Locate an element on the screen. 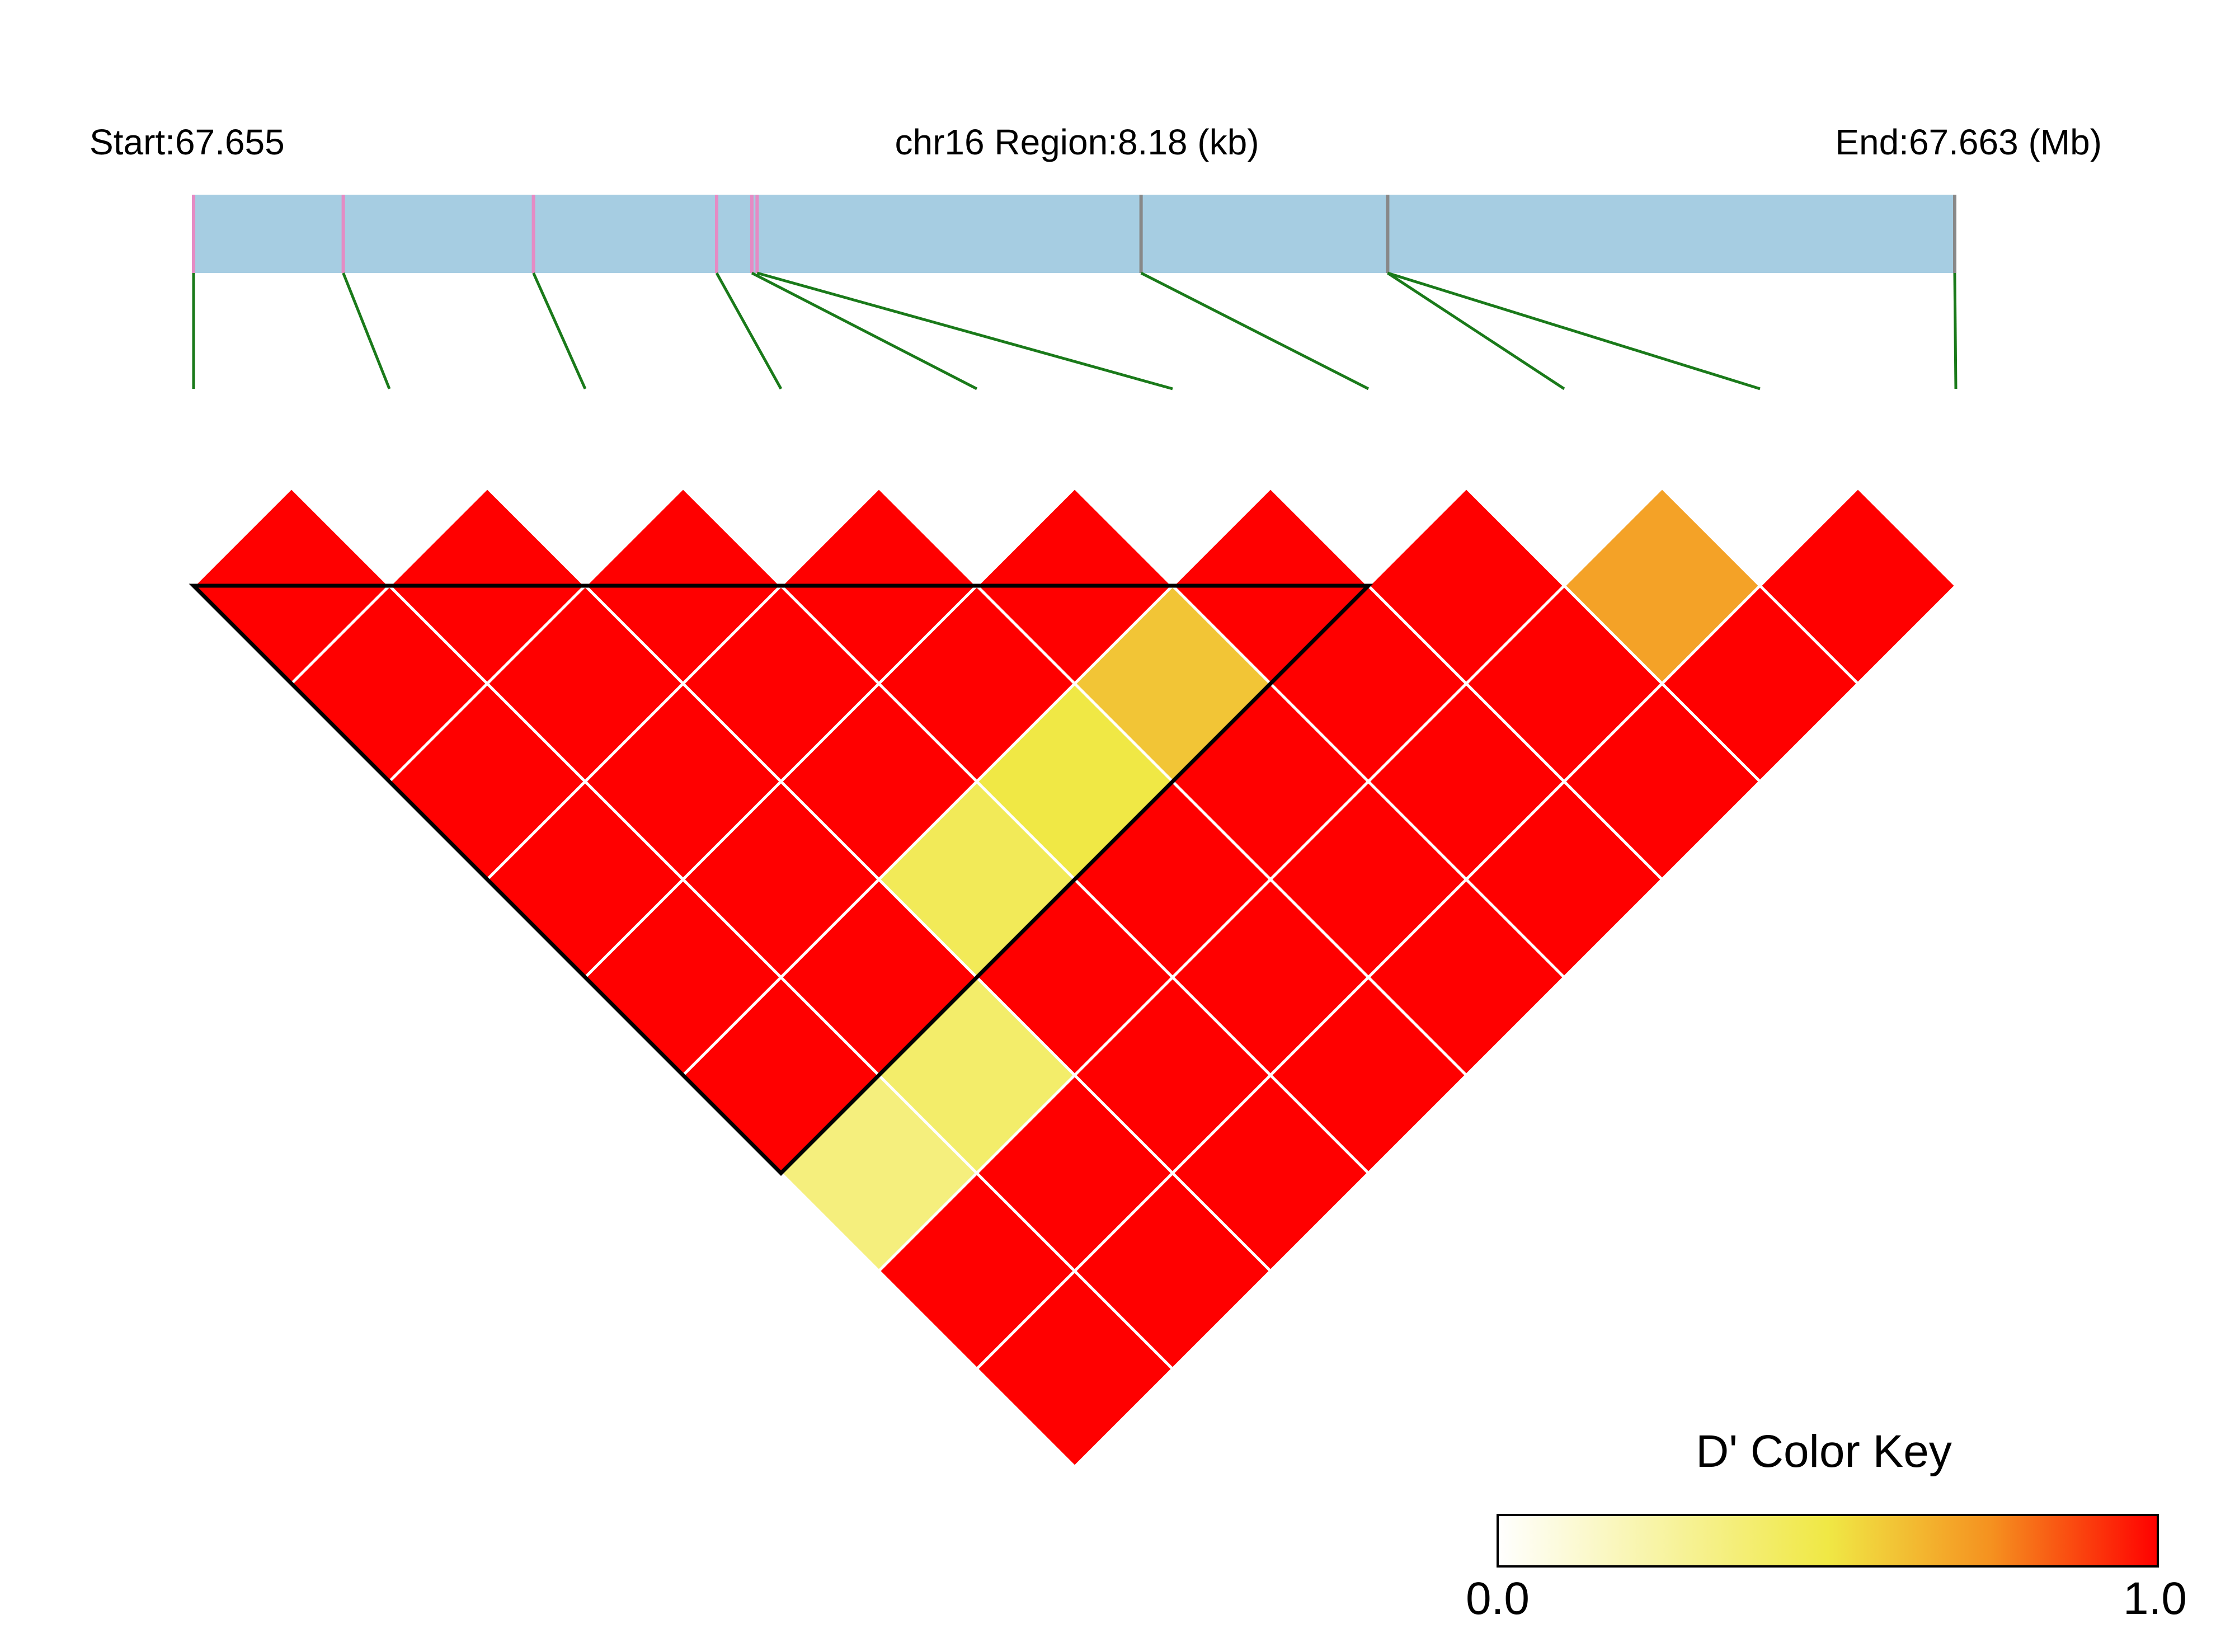 This screenshot has height=1652, width=2235. region-size-label: chr16 Region:8.18 (kb) is located at coordinates (1077, 142).